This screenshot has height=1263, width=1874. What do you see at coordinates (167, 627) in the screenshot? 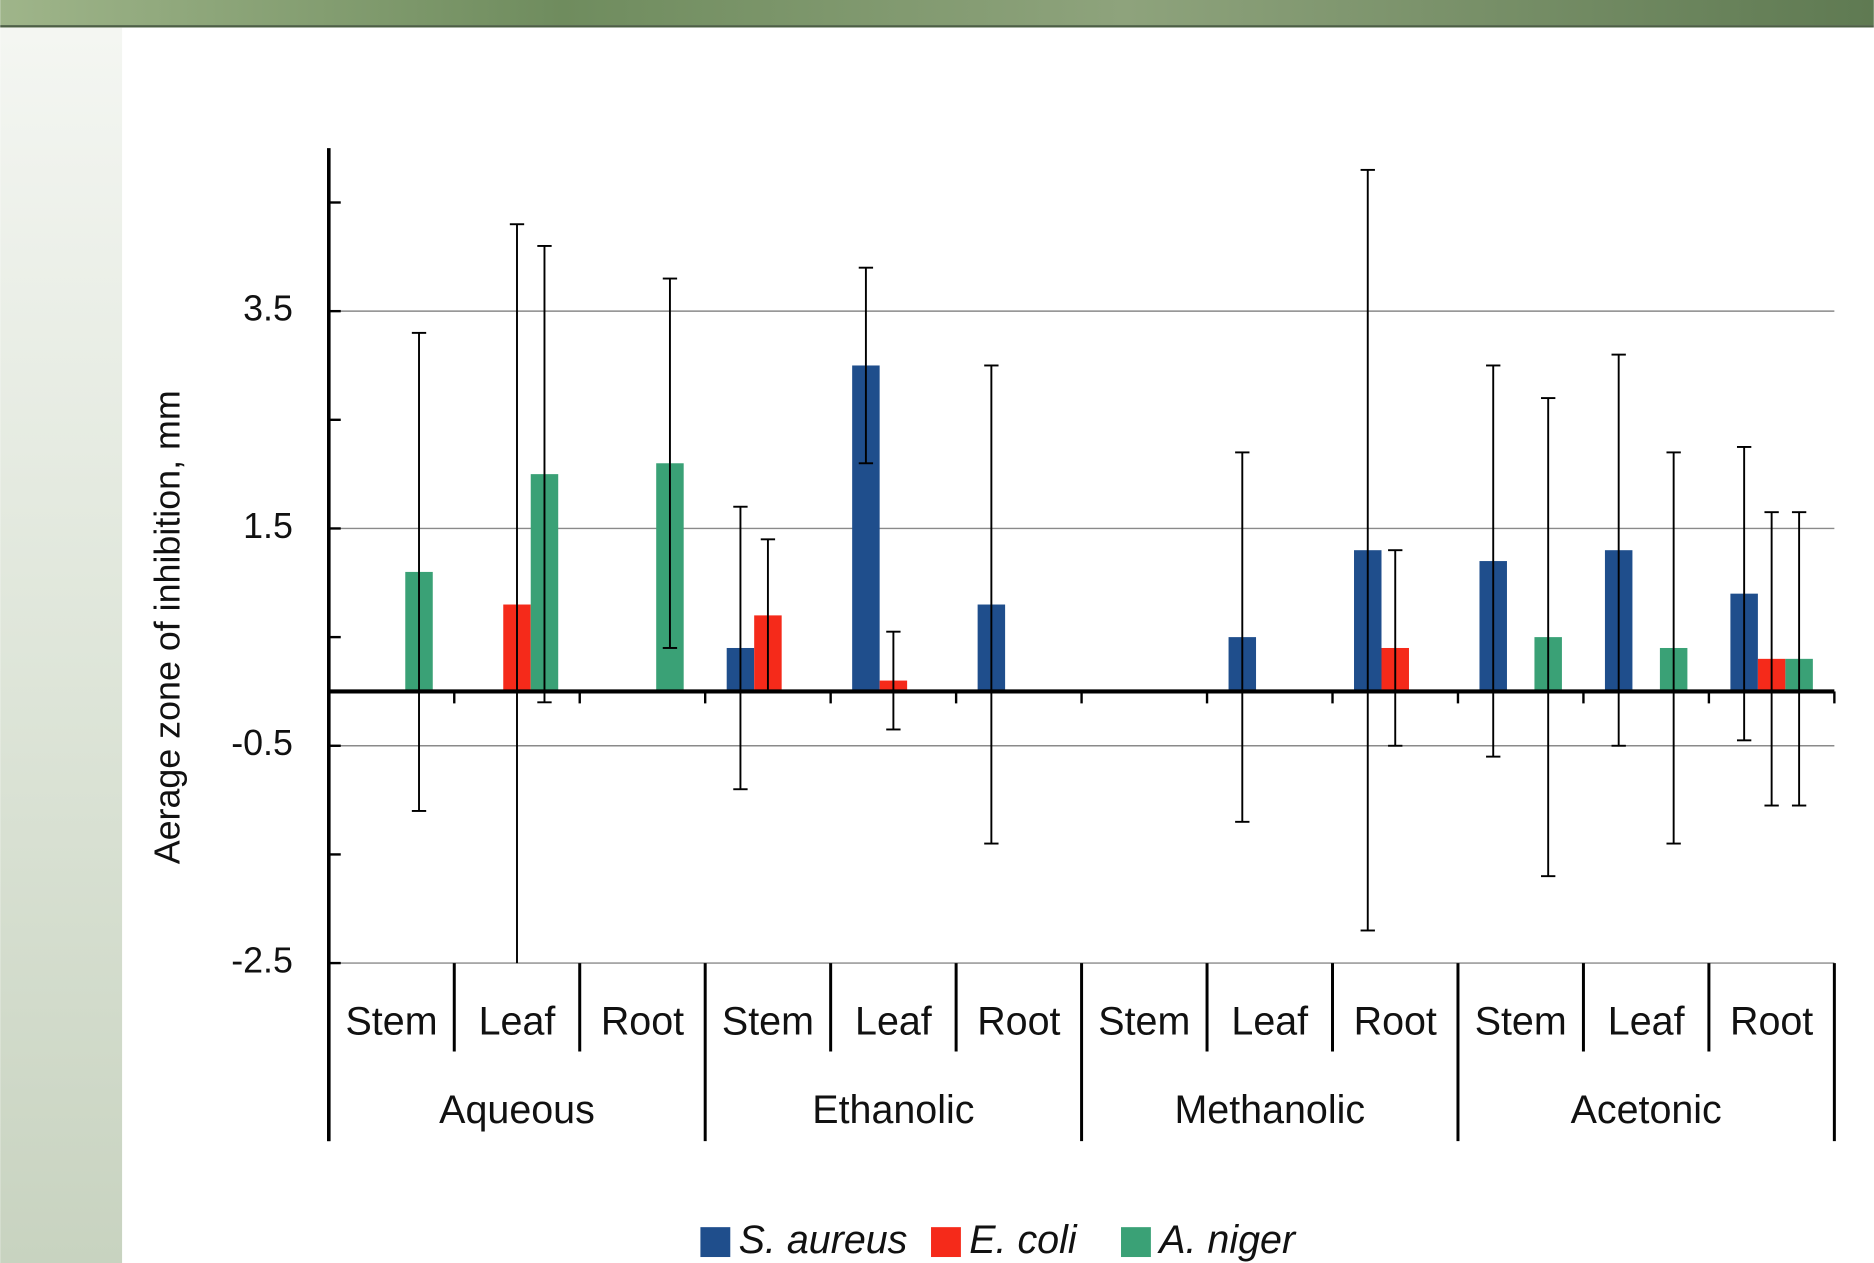
I see `y-axis-label: Aerage zone of inhibition, mm` at bounding box center [167, 627].